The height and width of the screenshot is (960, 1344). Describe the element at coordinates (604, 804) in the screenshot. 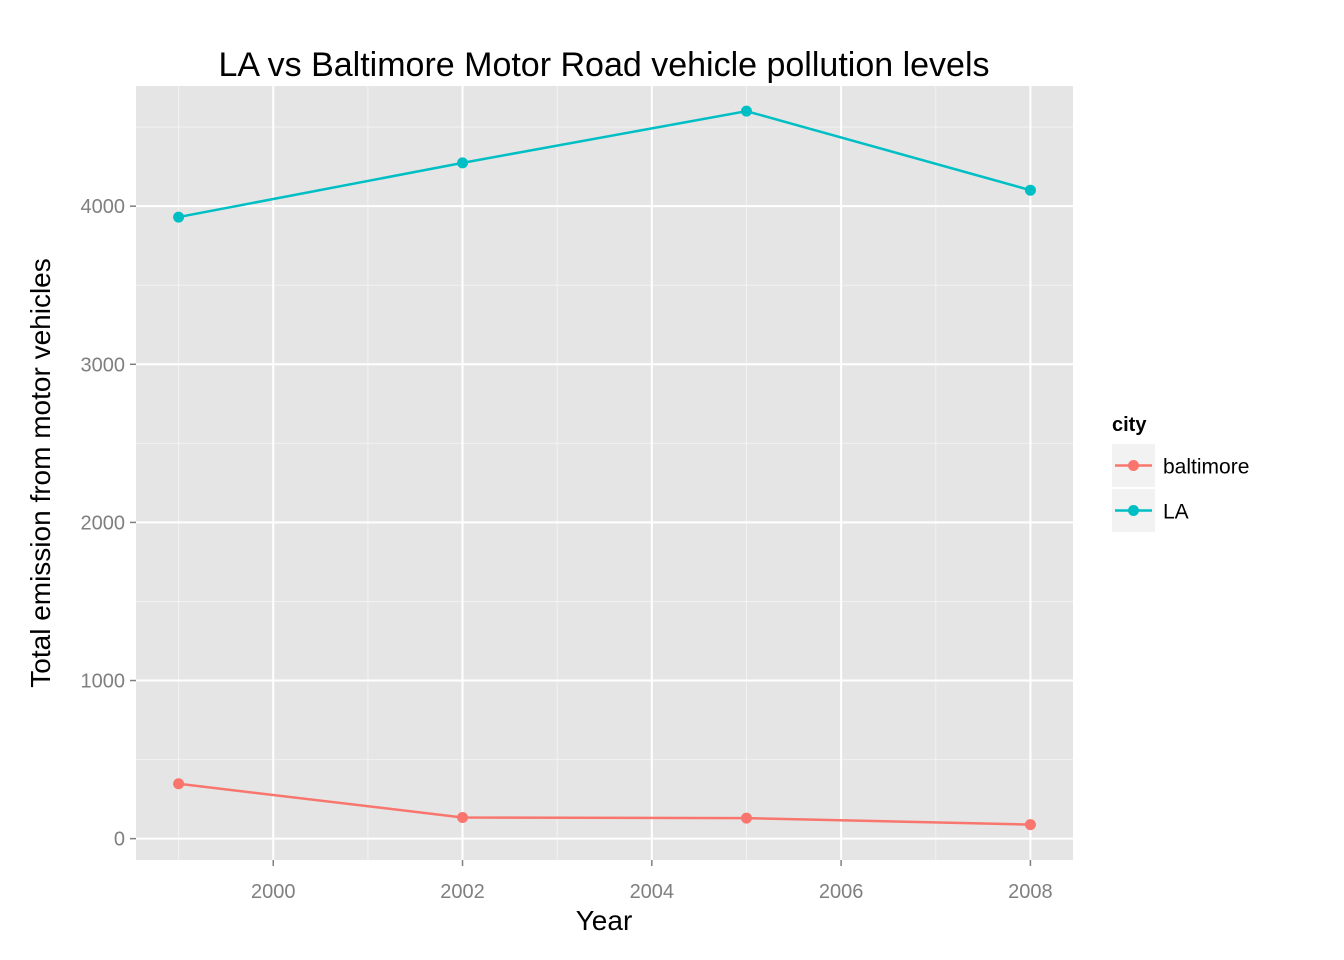

I see `series-line-baltimore` at that location.